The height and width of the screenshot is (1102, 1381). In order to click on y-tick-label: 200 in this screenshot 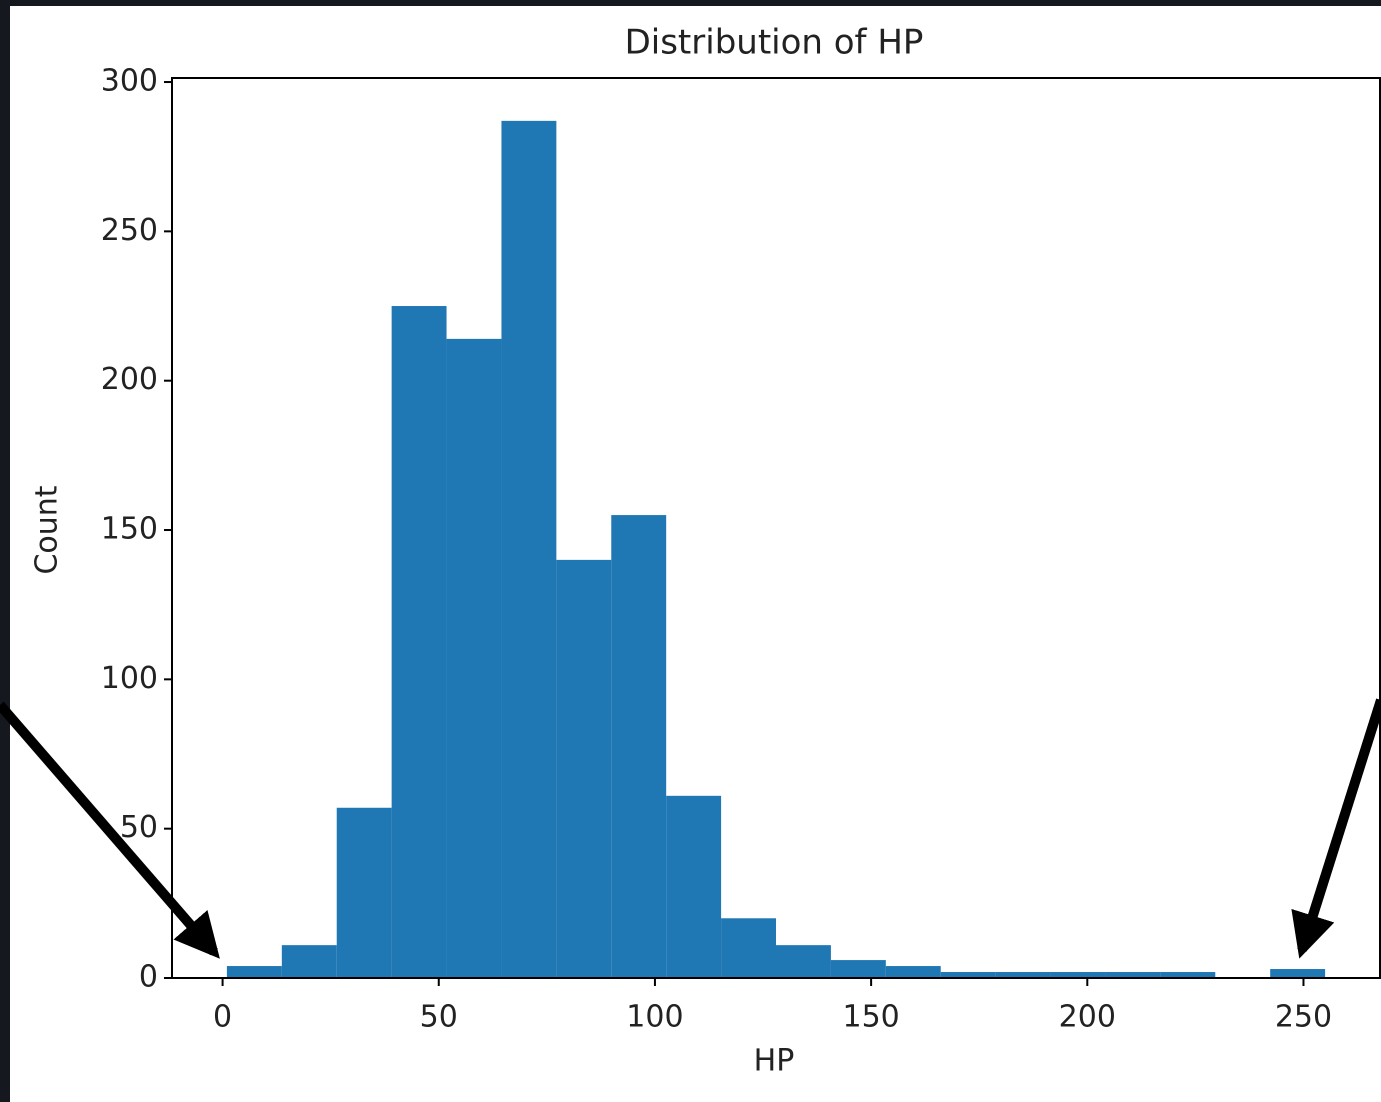, I will do `click(129, 379)`.